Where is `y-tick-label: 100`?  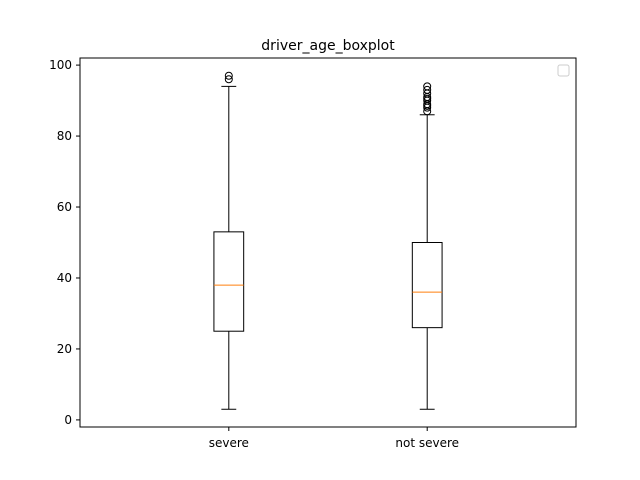 y-tick-label: 100 is located at coordinates (60, 65).